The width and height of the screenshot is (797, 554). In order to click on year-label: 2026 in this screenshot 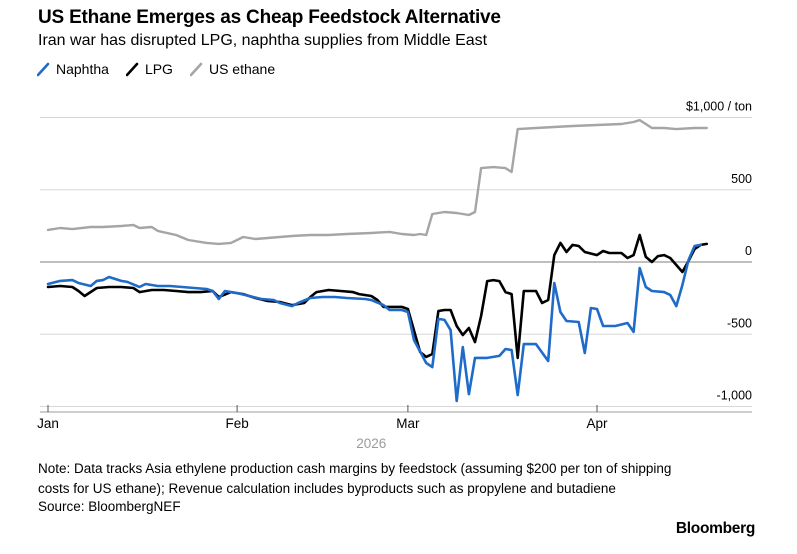, I will do `click(371, 443)`.